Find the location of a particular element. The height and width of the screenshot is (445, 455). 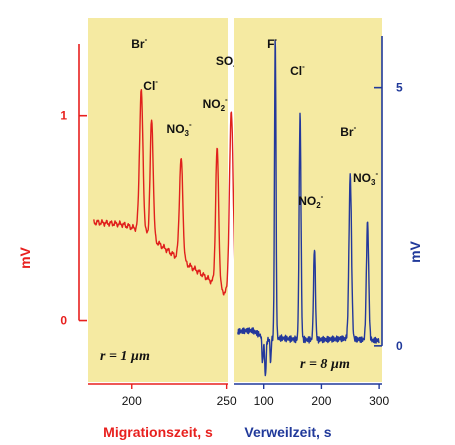

right-y-tick-label: 5 is located at coordinates (399, 88).